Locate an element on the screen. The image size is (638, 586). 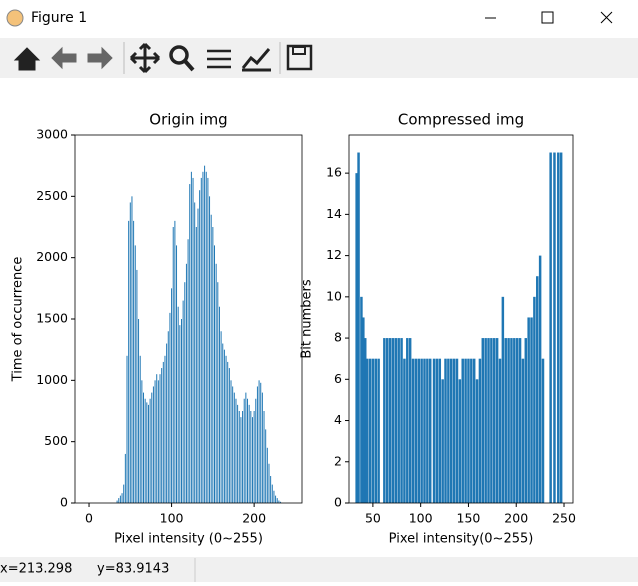
x-tick-label: 200 is located at coordinates (516, 518).